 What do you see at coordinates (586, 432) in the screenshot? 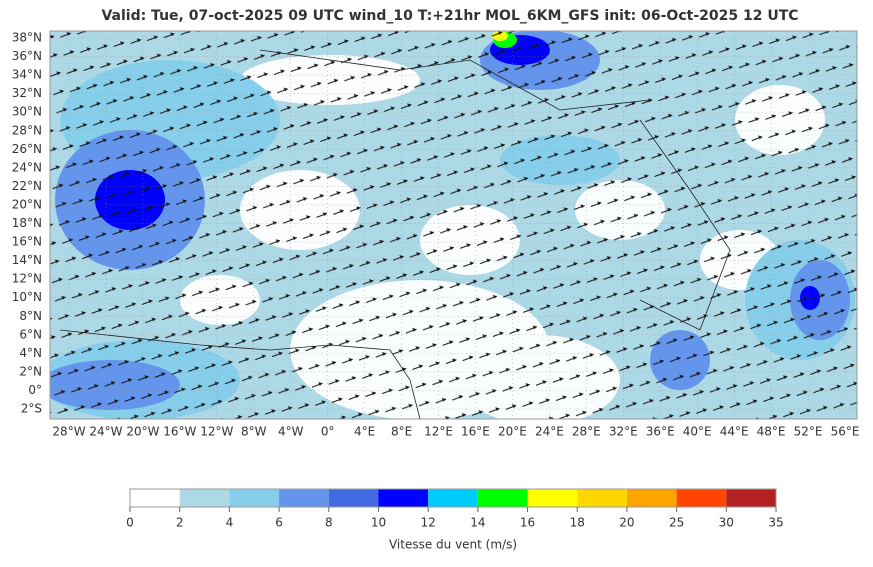
I see `lon-label: 28°E` at bounding box center [586, 432].